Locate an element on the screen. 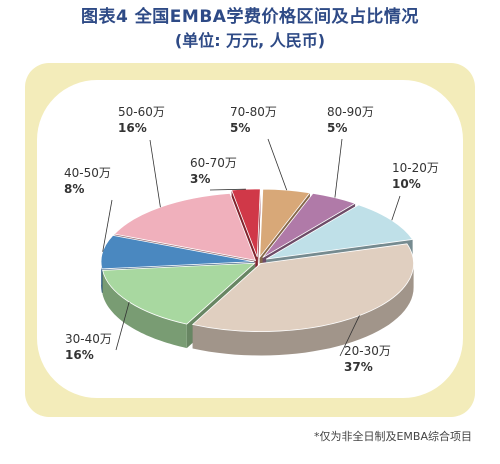 This screenshot has width=500, height=464. pie-slice-70-80万 is located at coordinates (285, 223).